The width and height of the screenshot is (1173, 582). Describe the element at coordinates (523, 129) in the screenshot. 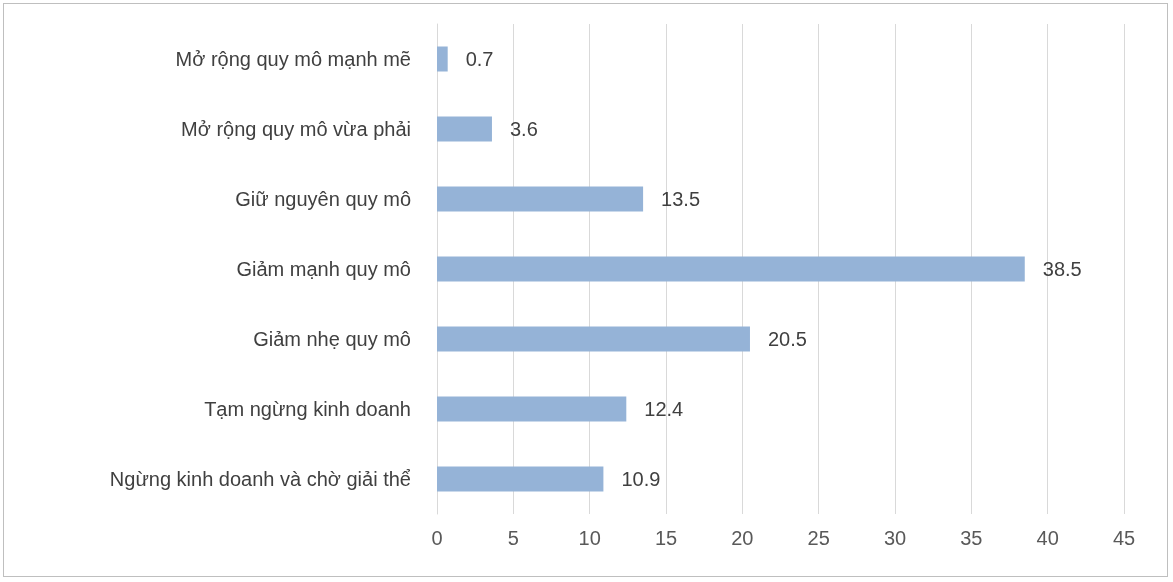

I see `data-label: 3.6` at that location.